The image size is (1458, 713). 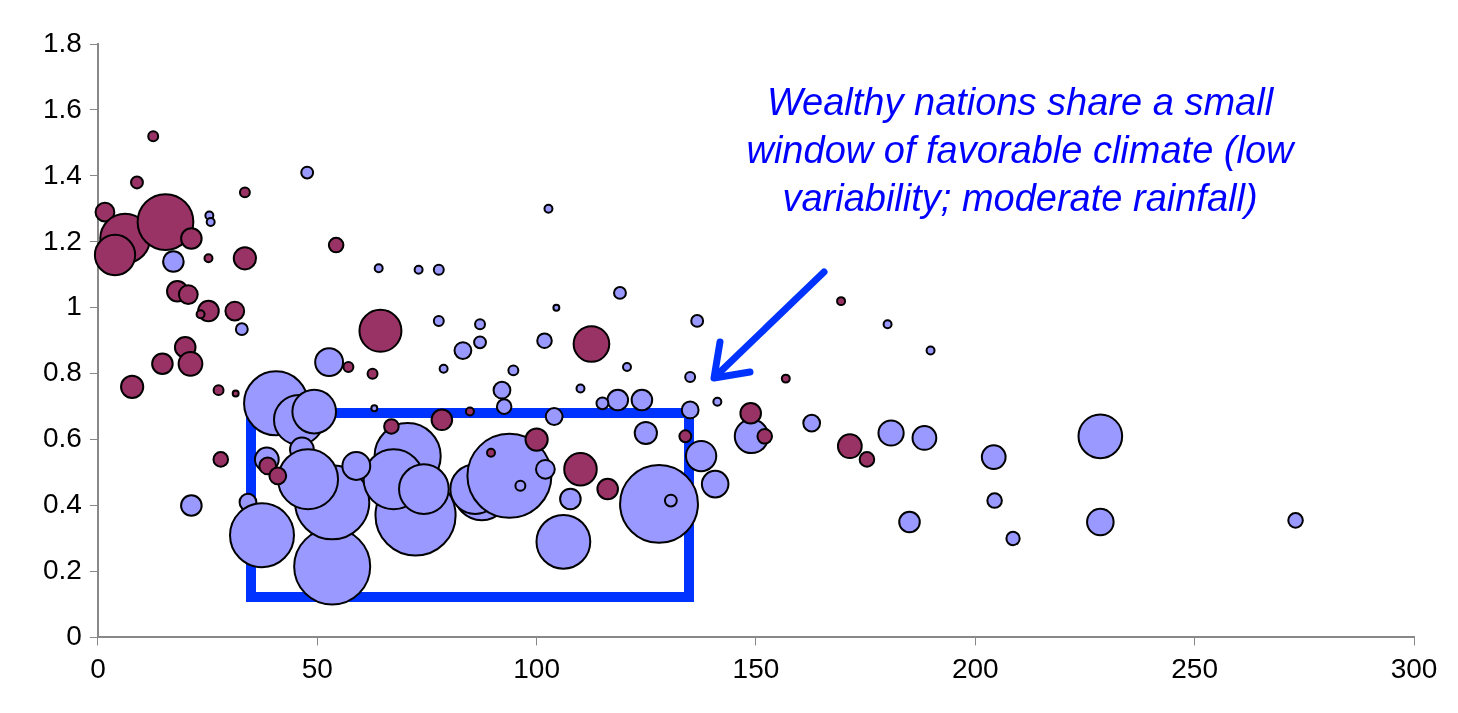 I want to click on y-tick-label: 1.8, so click(x=62, y=42).